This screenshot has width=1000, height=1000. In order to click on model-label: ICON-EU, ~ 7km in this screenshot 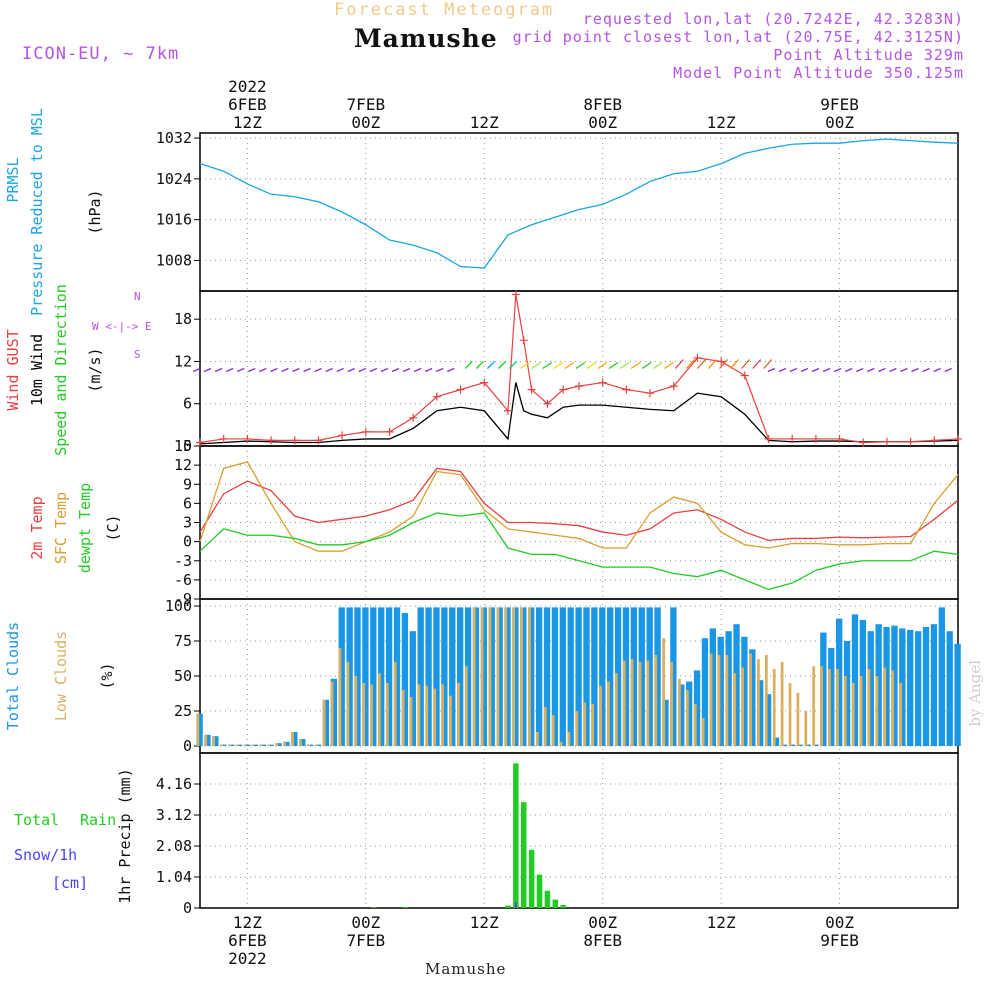, I will do `click(101, 54)`.